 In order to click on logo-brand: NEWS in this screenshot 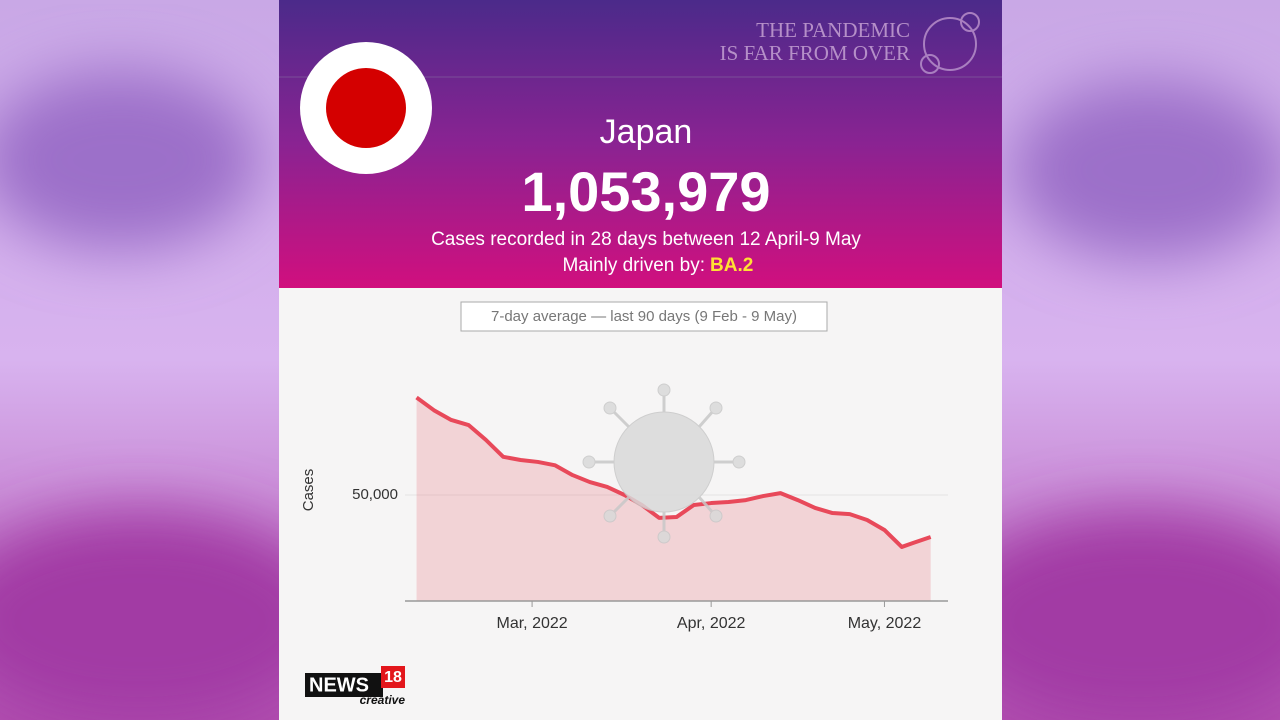, I will do `click(339, 685)`.